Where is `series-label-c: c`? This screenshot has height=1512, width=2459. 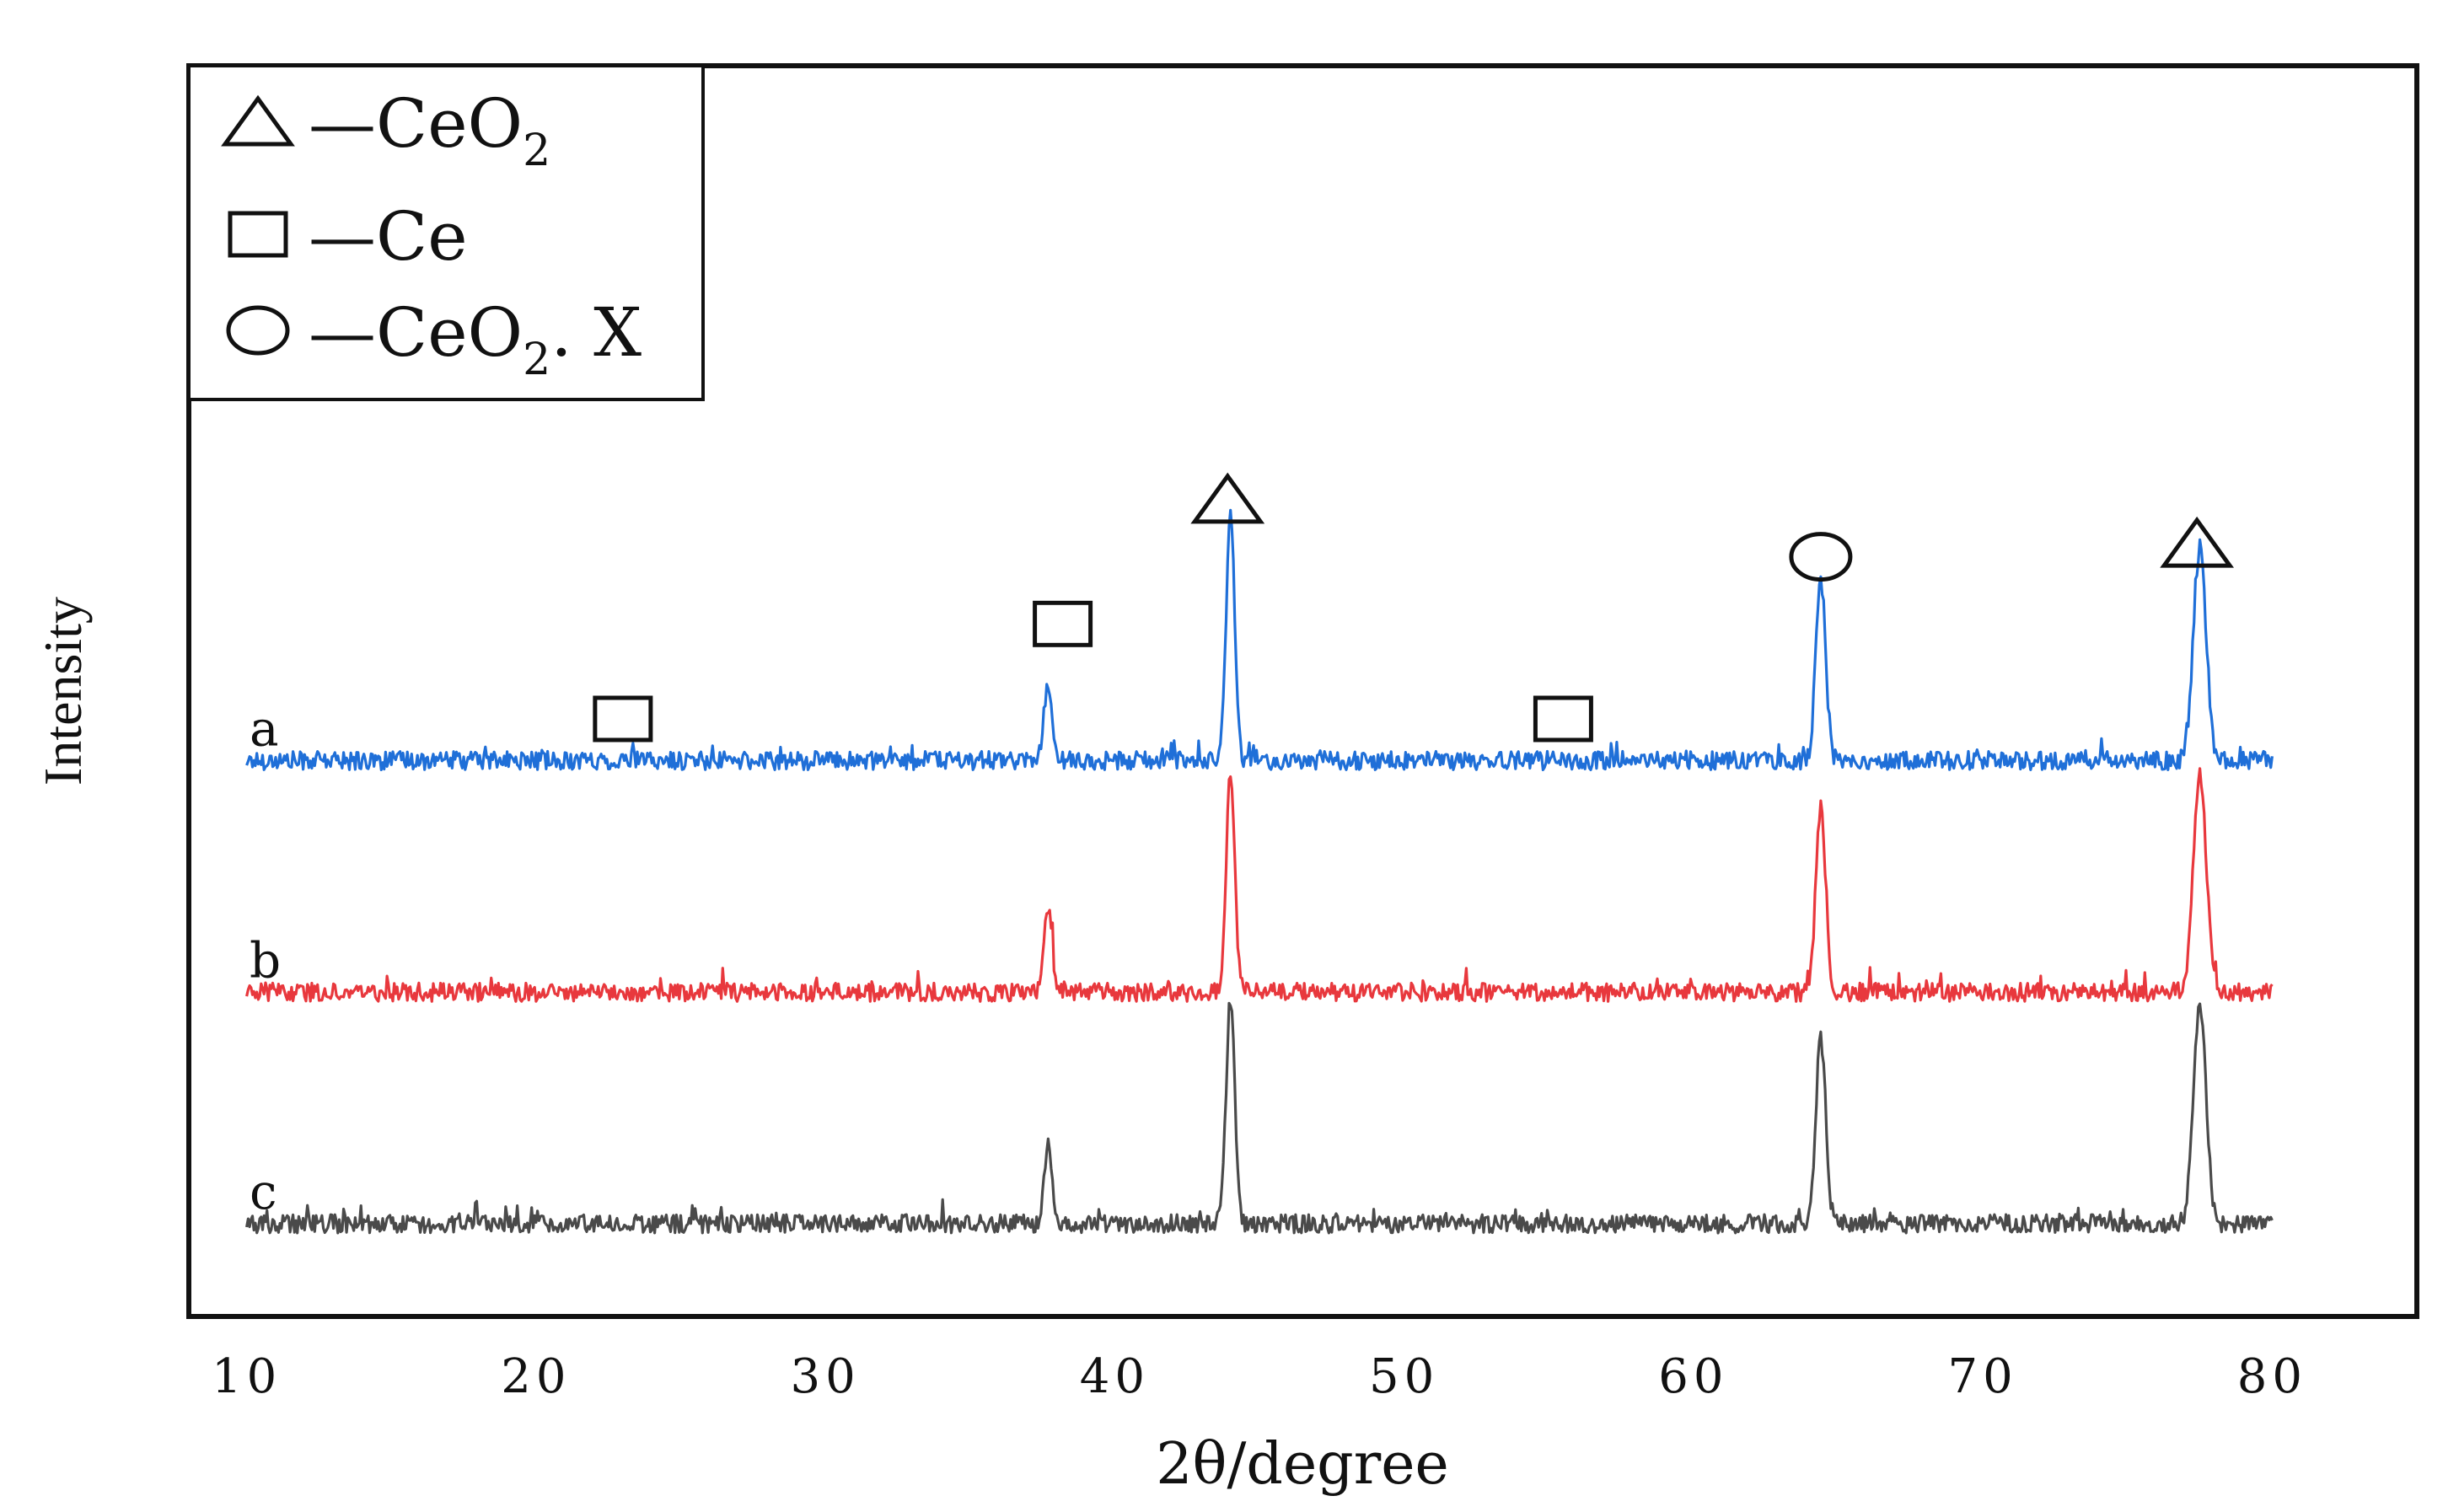
series-label-c: c is located at coordinates (263, 1191).